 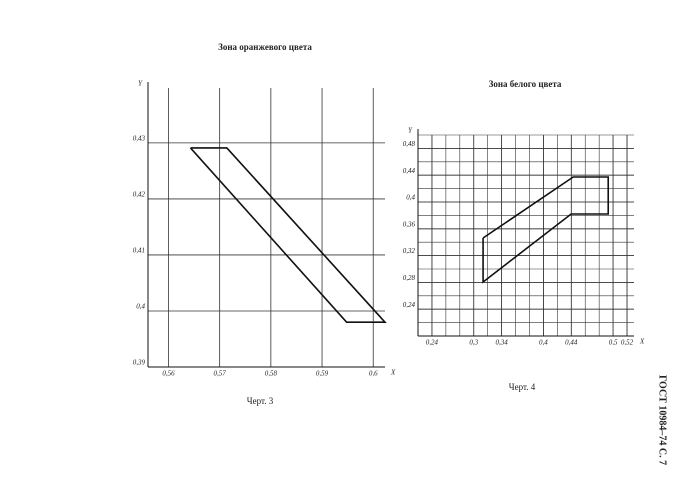 I want to click on side-text: ГОСТ 10984–74 С. 7, so click(x=662, y=420).